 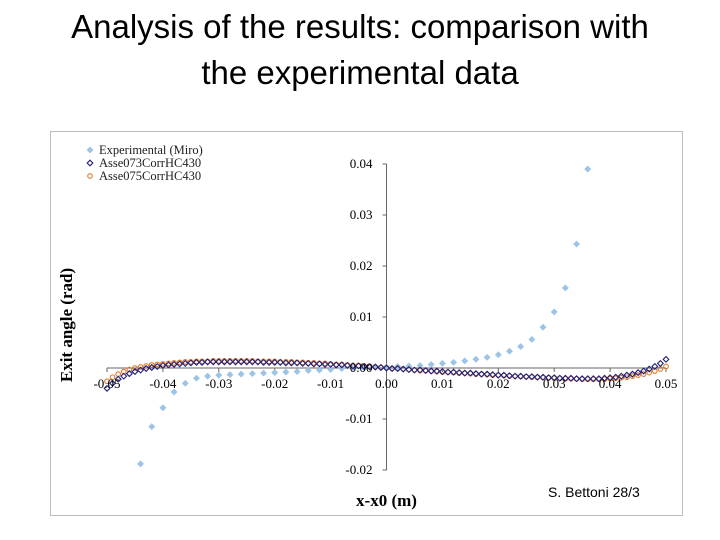 What do you see at coordinates (150, 176) in the screenshot?
I see `legend-label: Asse075CorrHC430` at bounding box center [150, 176].